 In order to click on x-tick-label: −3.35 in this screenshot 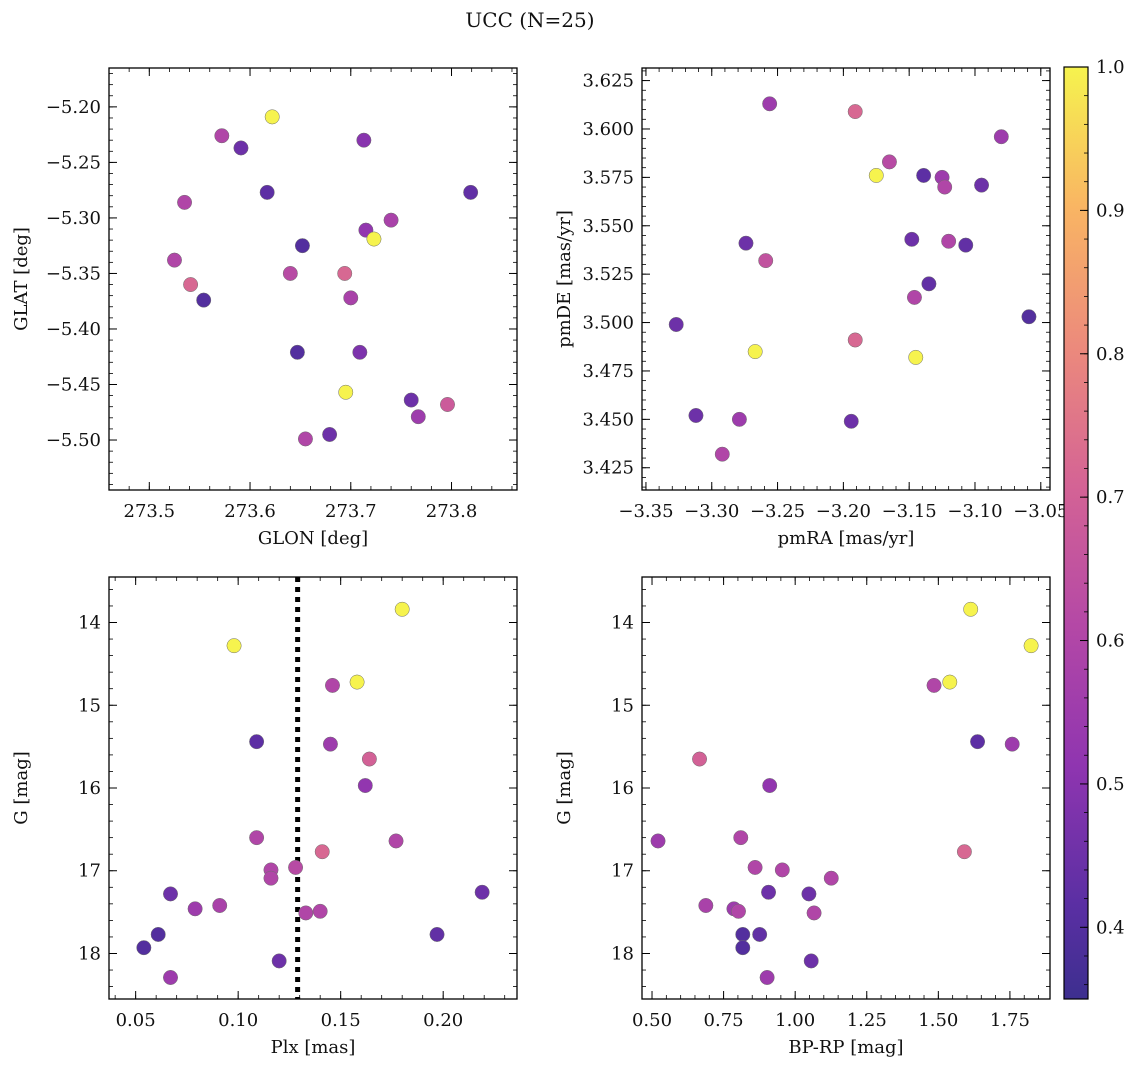, I will do `click(645, 511)`.